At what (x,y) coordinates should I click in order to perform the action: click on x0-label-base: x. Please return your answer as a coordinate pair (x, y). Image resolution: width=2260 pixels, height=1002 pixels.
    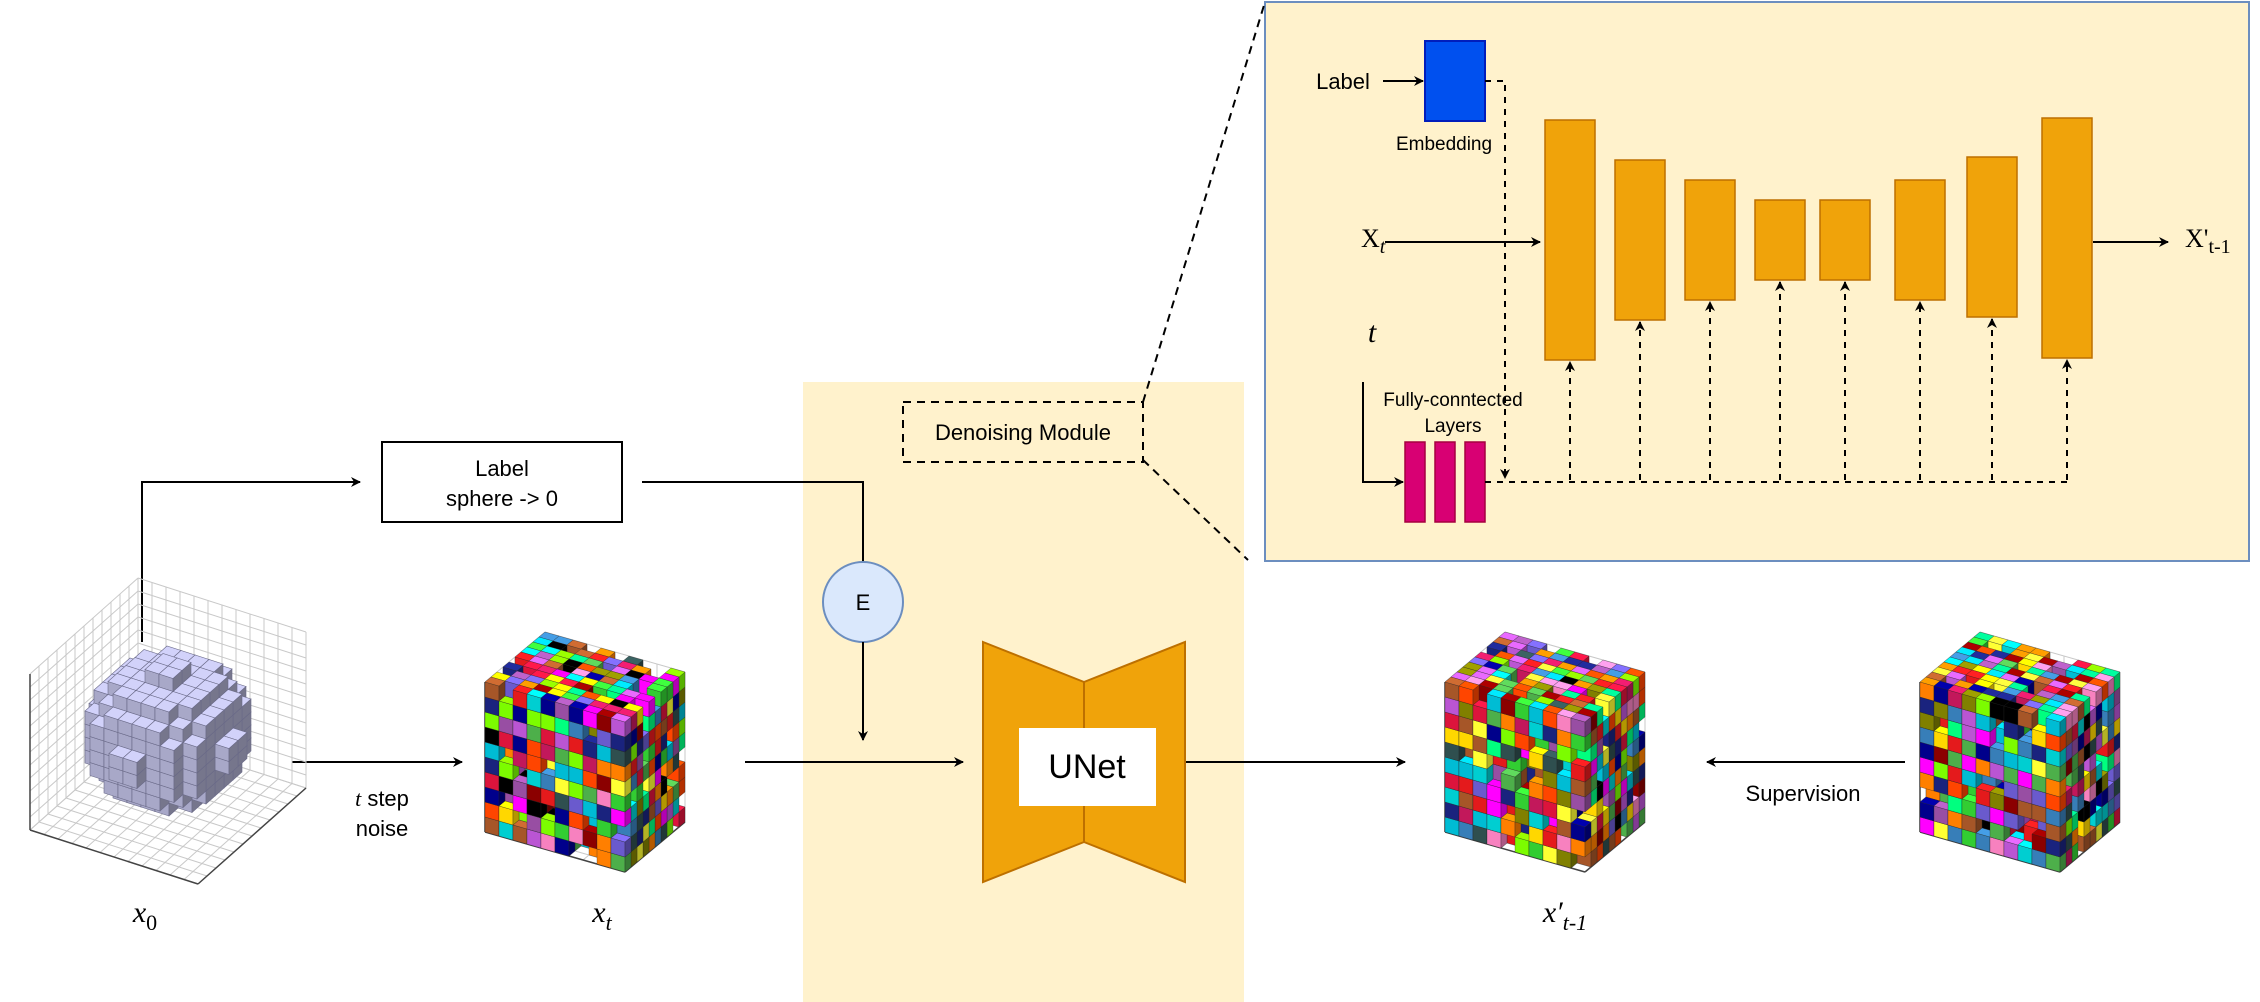
    Looking at the image, I should click on (139, 912).